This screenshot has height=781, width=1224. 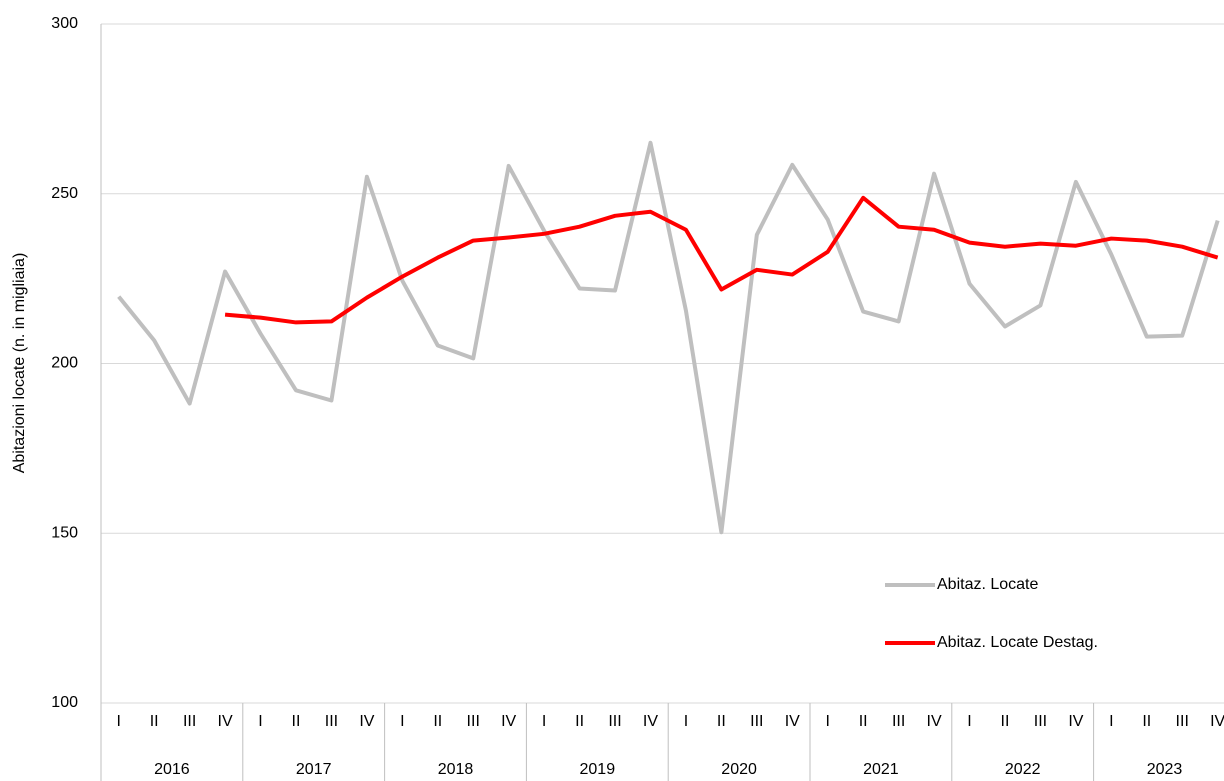 What do you see at coordinates (721, 260) in the screenshot?
I see `series-line` at bounding box center [721, 260].